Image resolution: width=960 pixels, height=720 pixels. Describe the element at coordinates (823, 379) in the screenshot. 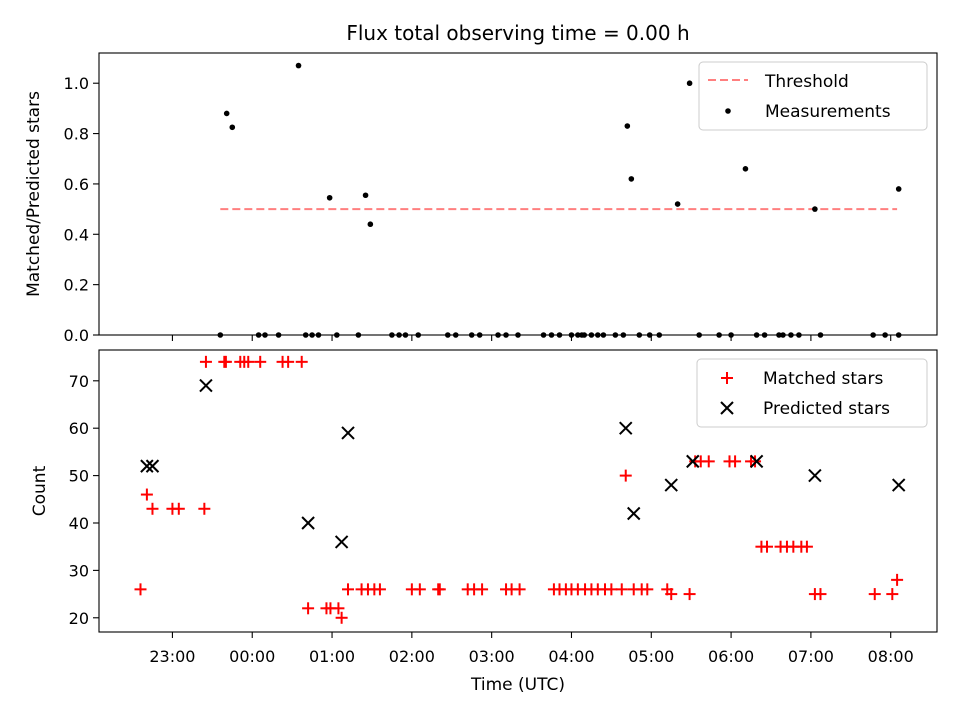

I see `matched-legend-label: Matched stars` at that location.